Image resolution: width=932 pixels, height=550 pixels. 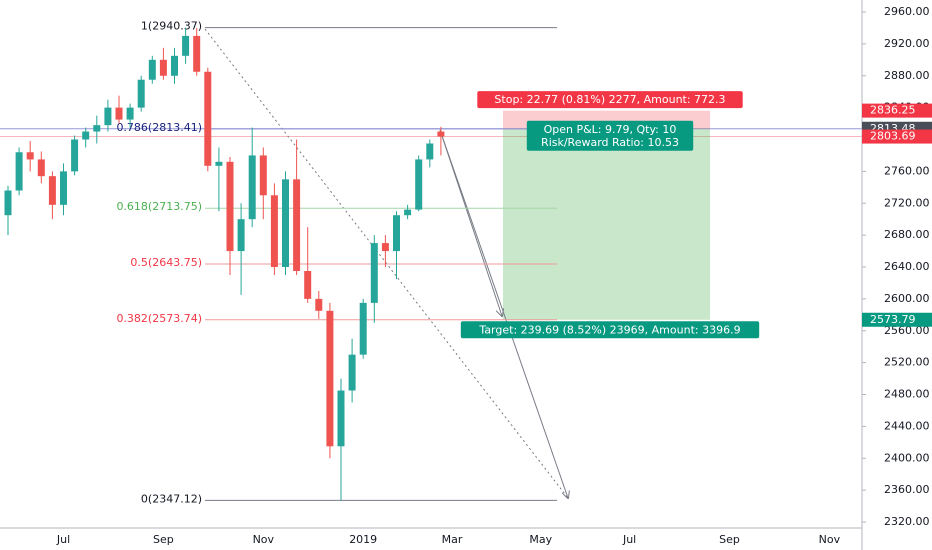 What do you see at coordinates (452, 539) in the screenshot?
I see `x-tick-label: Mar` at bounding box center [452, 539].